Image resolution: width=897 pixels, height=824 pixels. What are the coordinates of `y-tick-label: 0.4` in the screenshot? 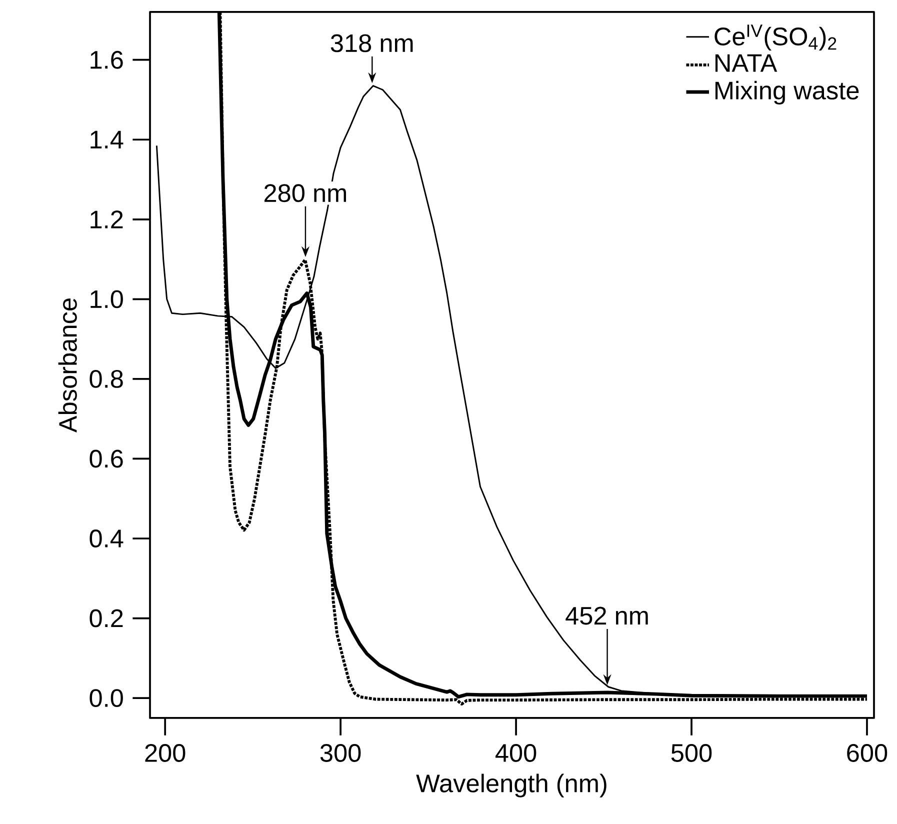 It's located at (107, 539).